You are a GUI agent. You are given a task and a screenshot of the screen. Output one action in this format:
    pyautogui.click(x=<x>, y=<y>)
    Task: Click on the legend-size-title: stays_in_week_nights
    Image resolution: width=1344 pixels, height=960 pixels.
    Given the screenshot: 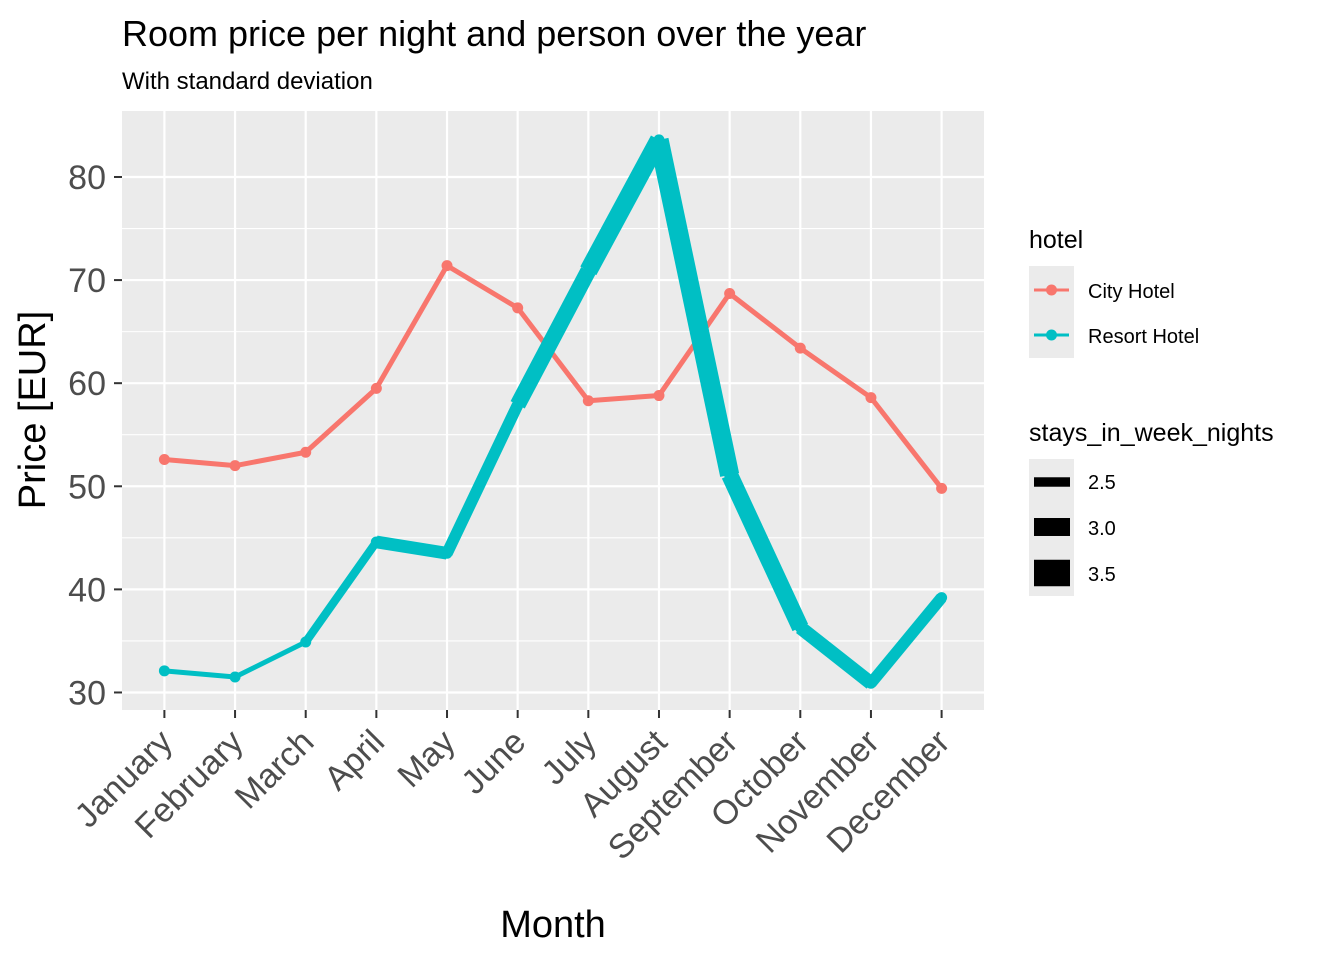 What is the action you would take?
    pyautogui.click(x=1151, y=433)
    